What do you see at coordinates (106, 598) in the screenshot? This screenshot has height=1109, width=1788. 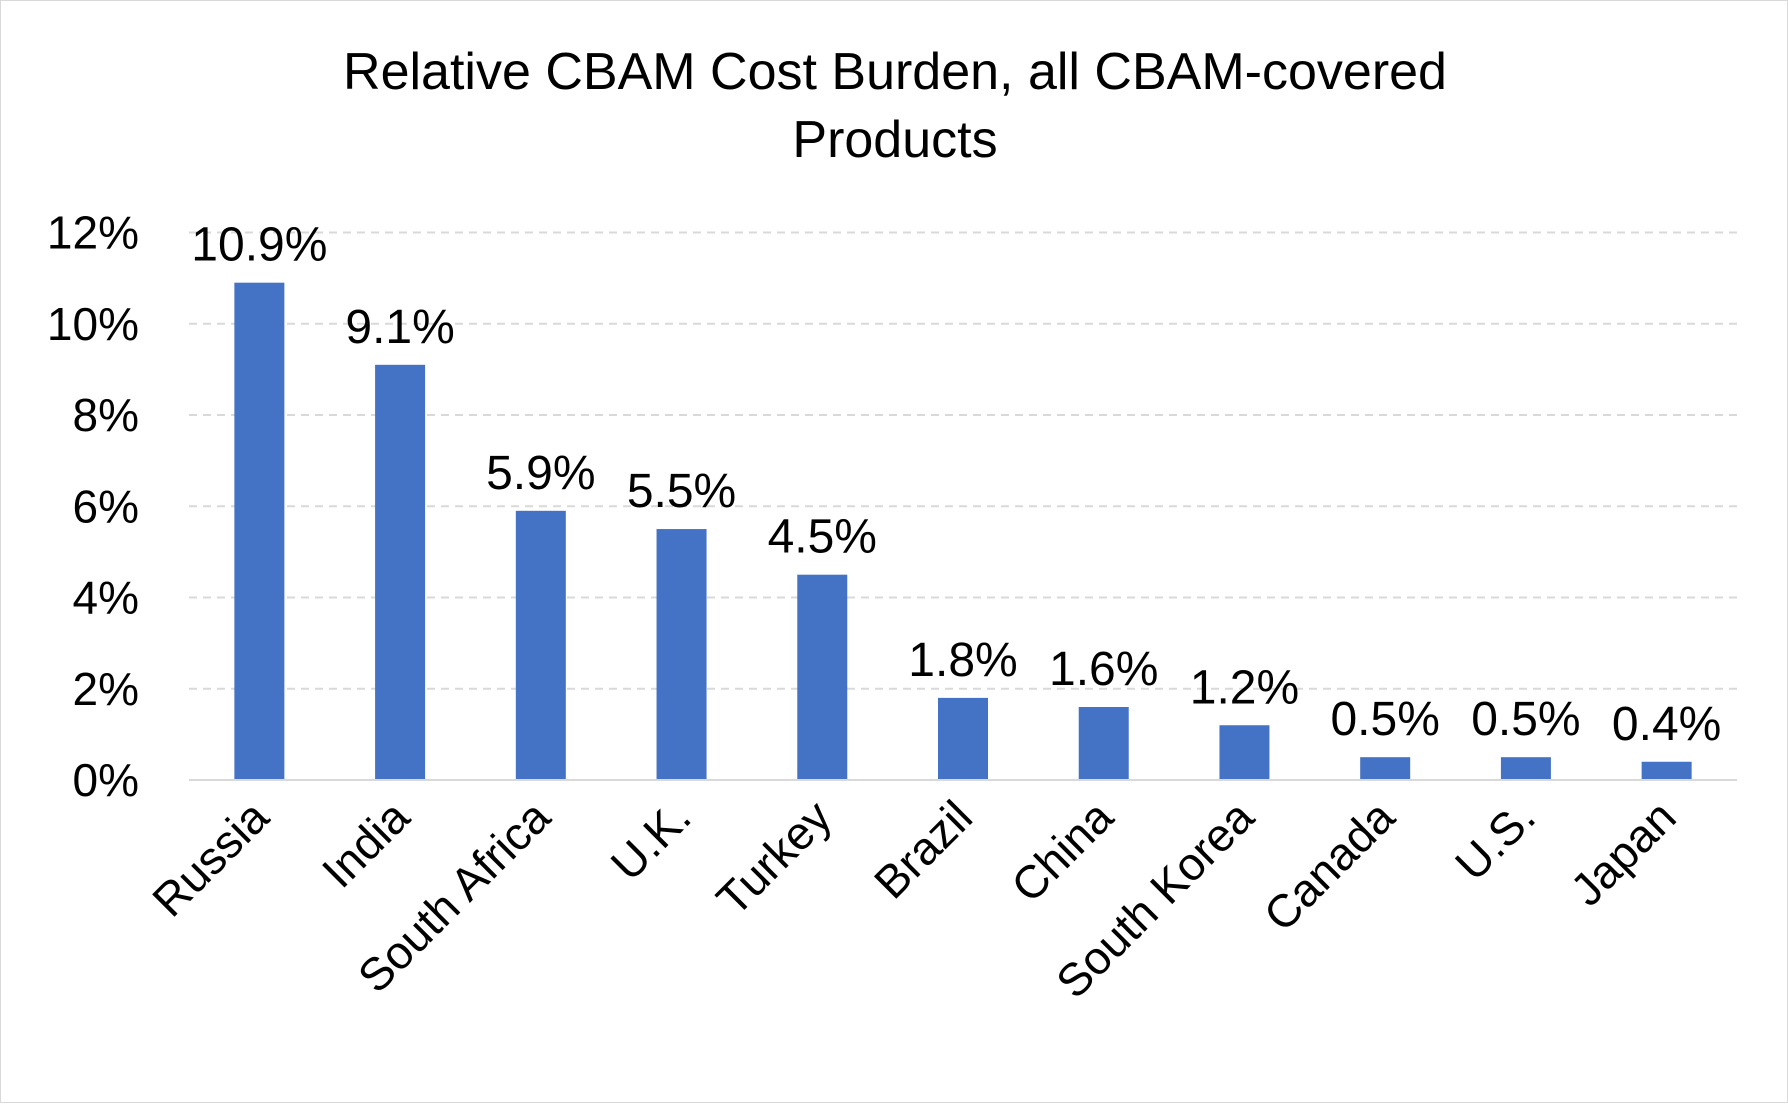 I see `y-tick-label: 4%` at bounding box center [106, 598].